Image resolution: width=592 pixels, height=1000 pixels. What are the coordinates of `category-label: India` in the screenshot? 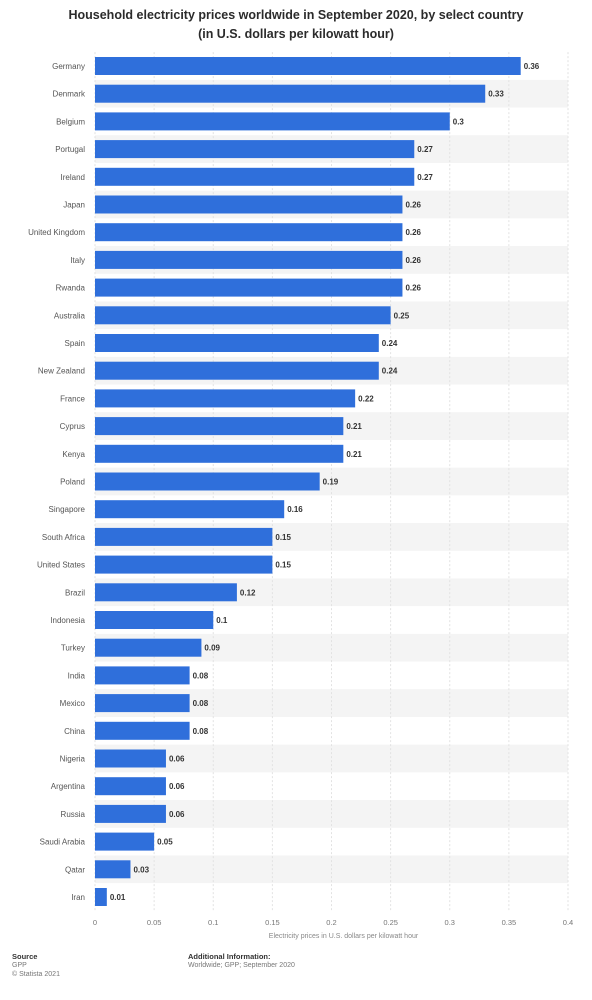 It's located at (77, 675).